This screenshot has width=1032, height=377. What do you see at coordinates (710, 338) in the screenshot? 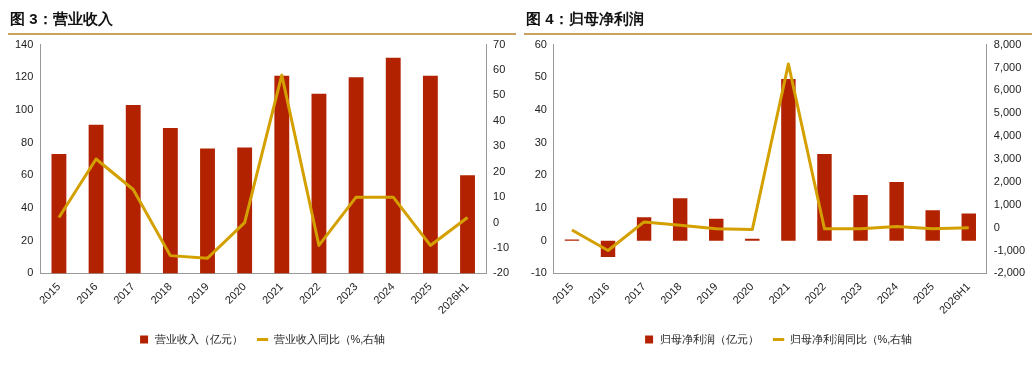
I see `legend-label: 归母净利润（亿元）` at bounding box center [710, 338].